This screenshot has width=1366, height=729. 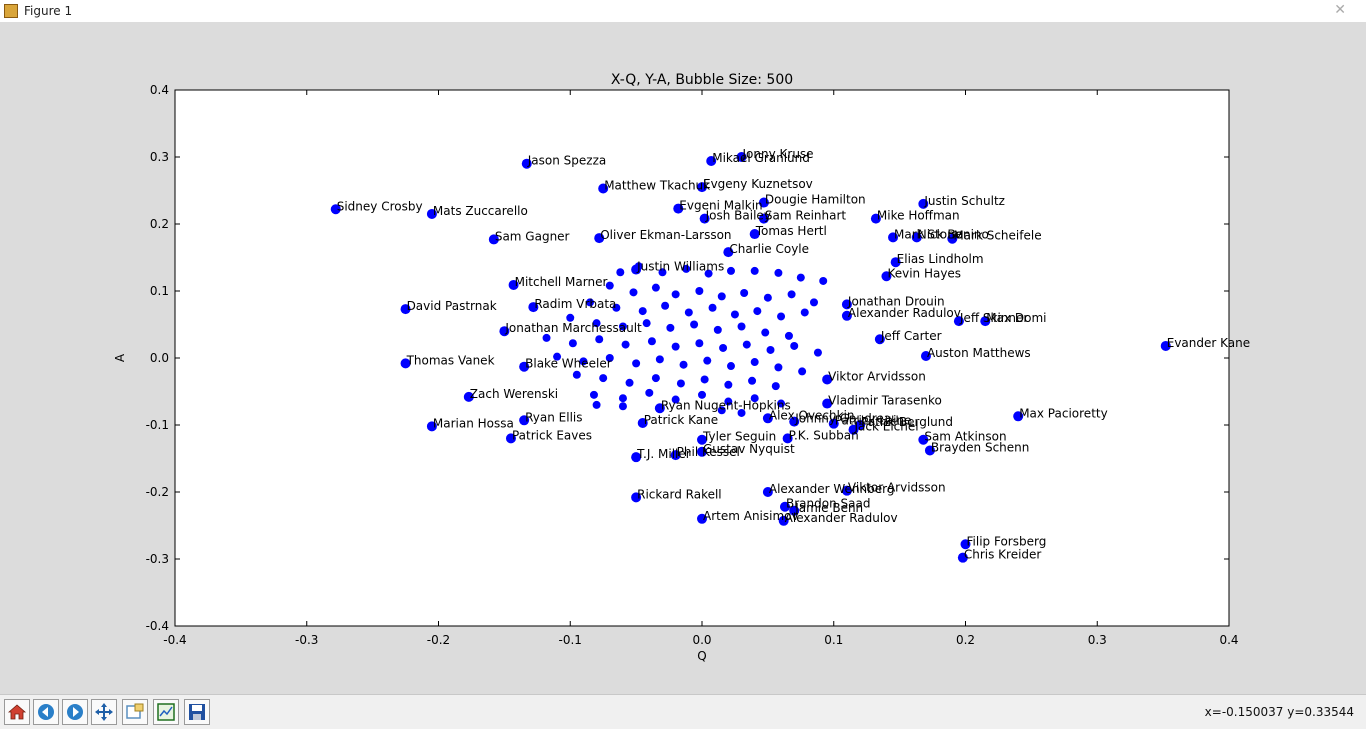 I want to click on point-label: Mike Hoffman, so click(x=918, y=216).